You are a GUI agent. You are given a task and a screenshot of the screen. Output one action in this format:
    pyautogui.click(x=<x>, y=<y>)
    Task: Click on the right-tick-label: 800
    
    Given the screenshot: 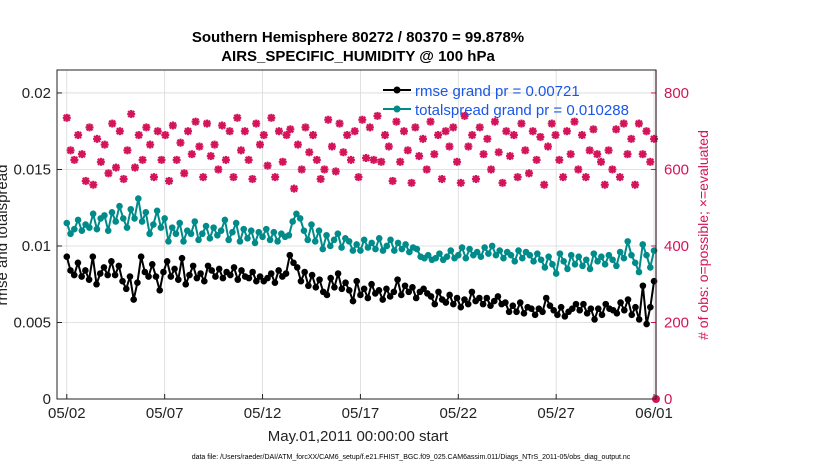 What is the action you would take?
    pyautogui.click(x=676, y=93)
    